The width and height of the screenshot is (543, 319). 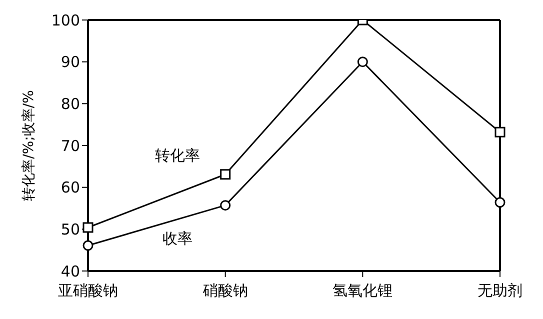 What do you see at coordinates (70, 187) in the screenshot?
I see `y-tick-label: 60` at bounding box center [70, 187].